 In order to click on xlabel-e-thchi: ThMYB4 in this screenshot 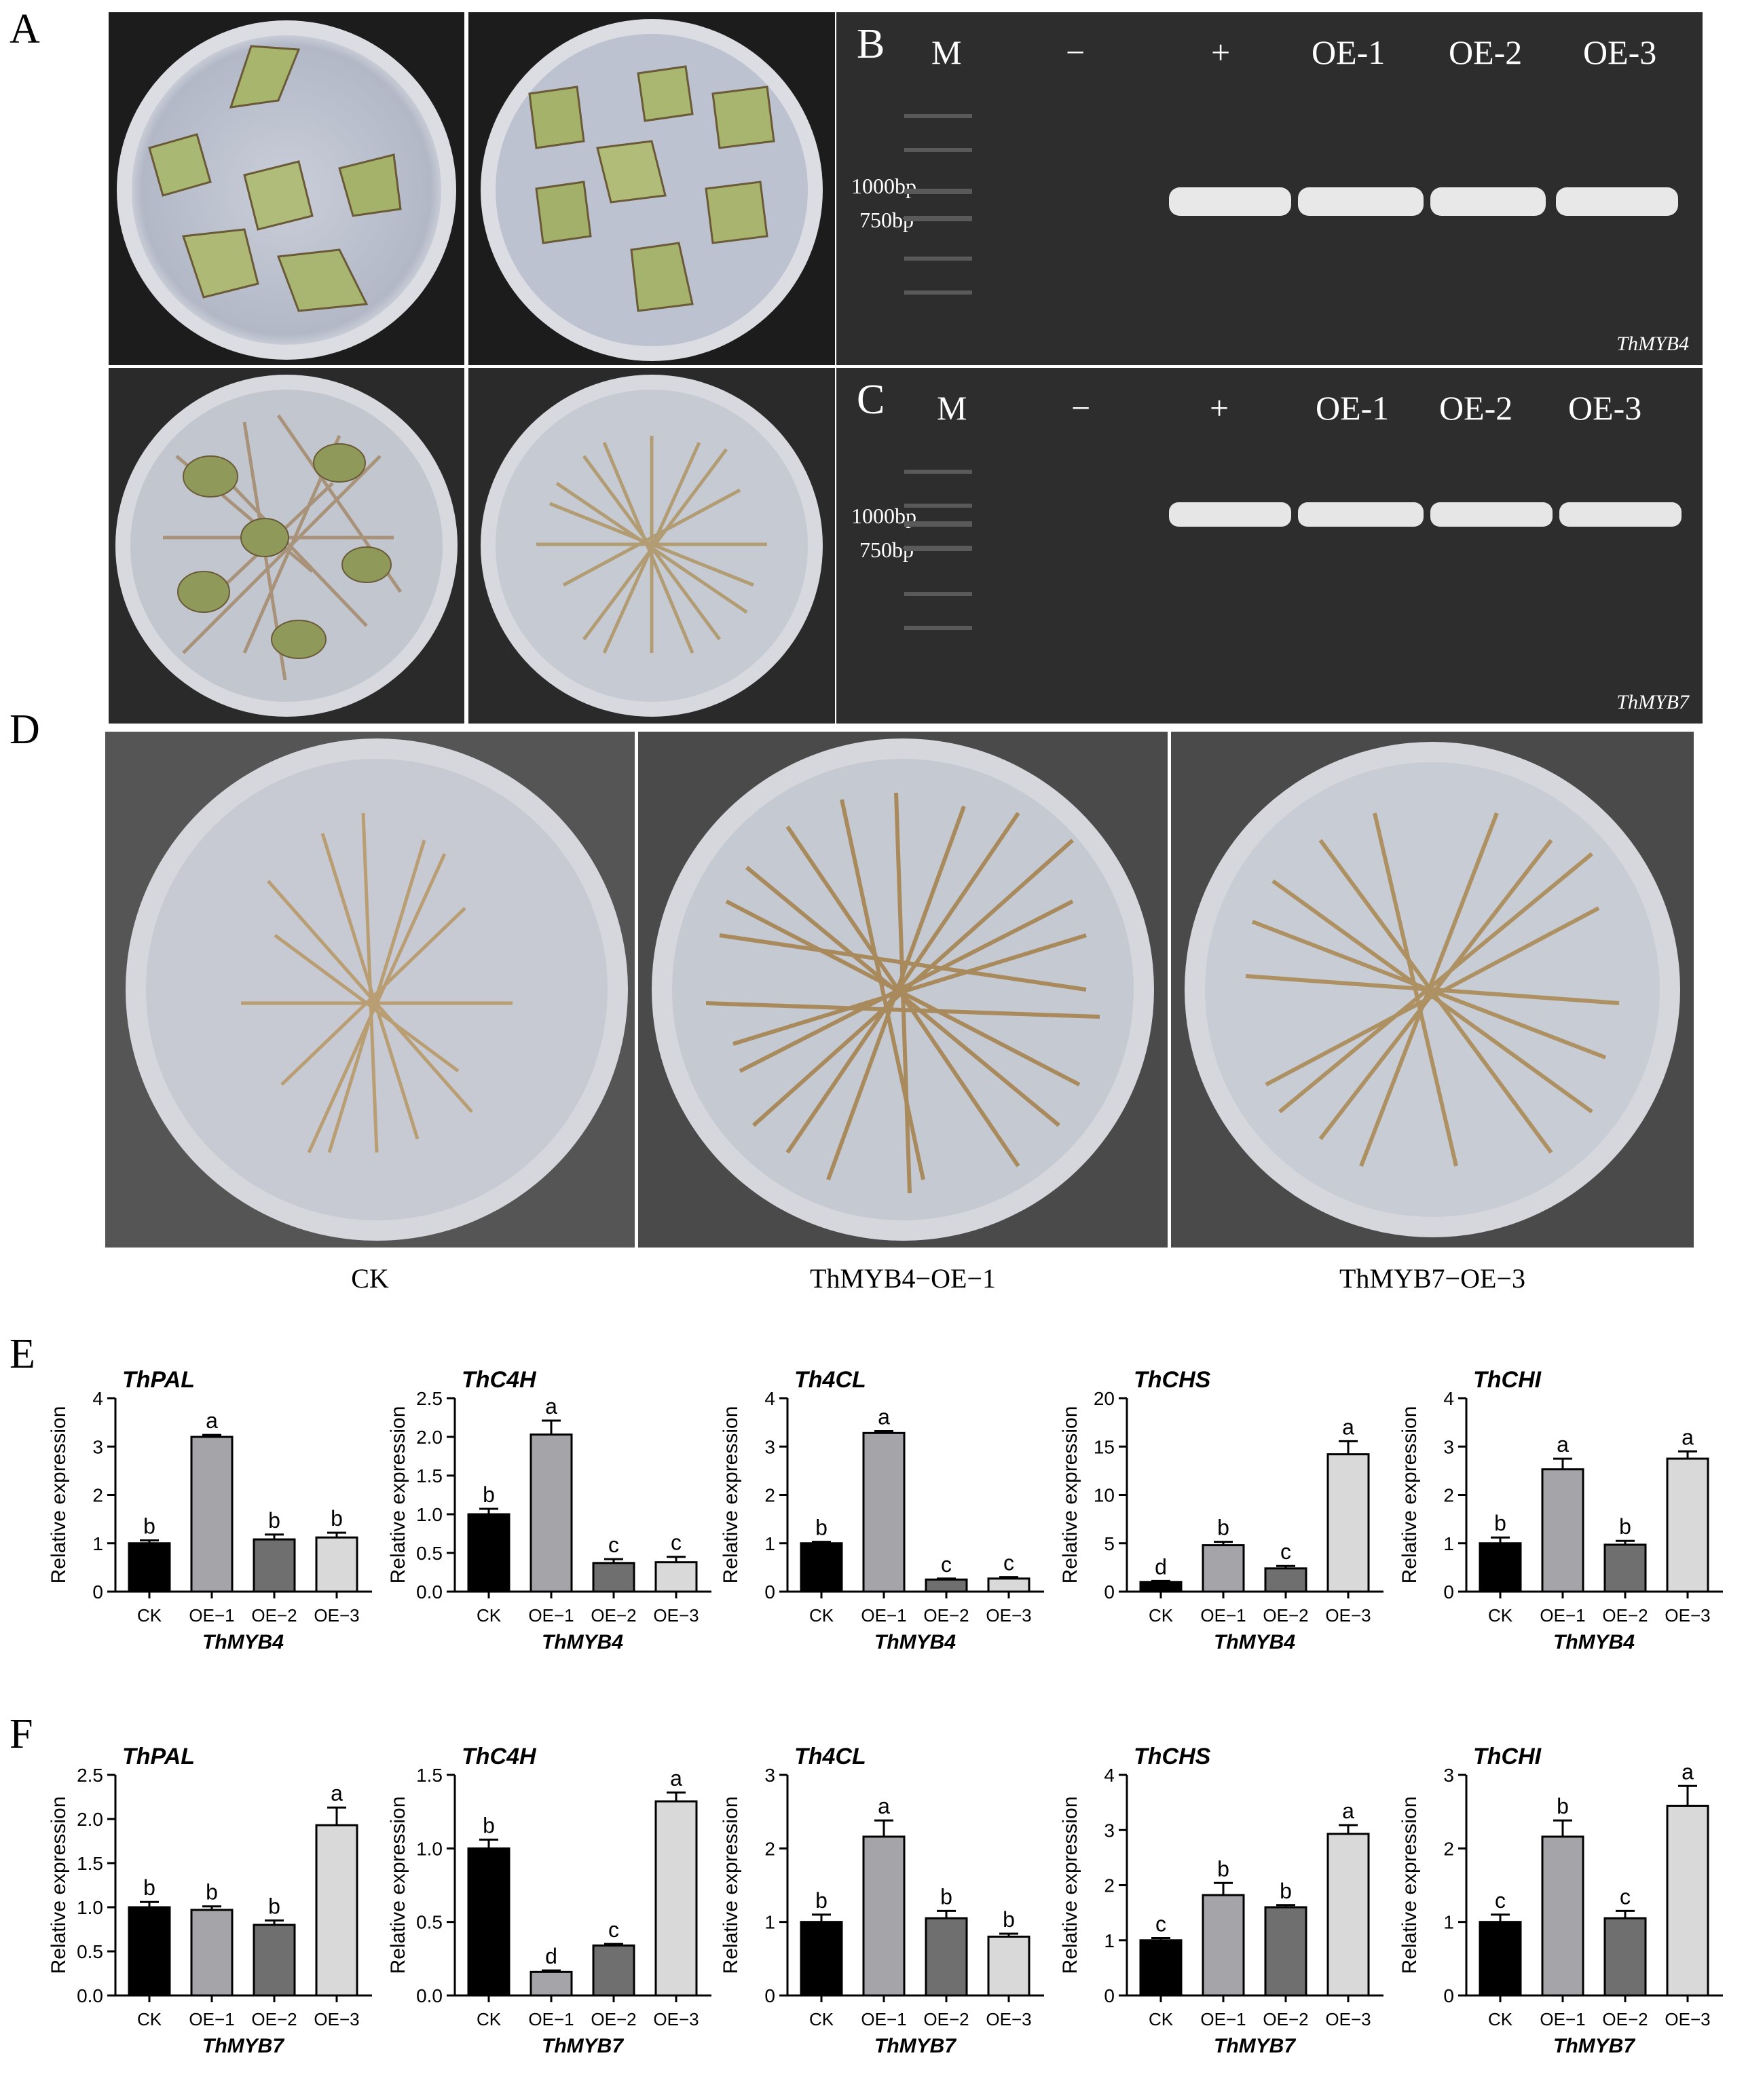, I will do `click(1594, 1642)`.